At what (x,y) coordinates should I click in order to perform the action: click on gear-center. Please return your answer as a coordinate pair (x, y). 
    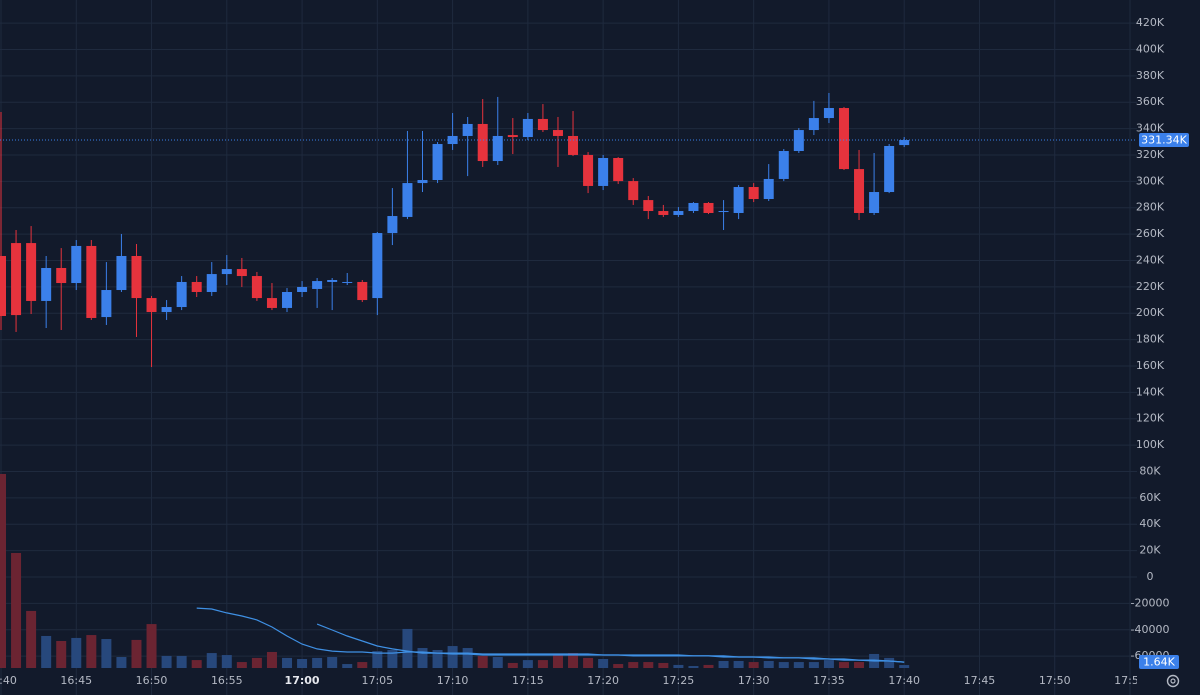
    Looking at the image, I should click on (1173, 681).